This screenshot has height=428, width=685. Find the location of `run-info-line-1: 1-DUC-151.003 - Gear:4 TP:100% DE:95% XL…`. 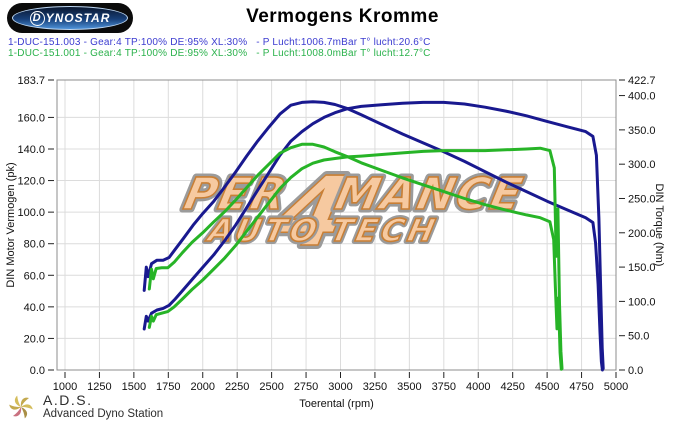

run-info-line-1: 1-DUC-151.003 - Gear:4 TP:100% DE:95% XL… is located at coordinates (219, 42).